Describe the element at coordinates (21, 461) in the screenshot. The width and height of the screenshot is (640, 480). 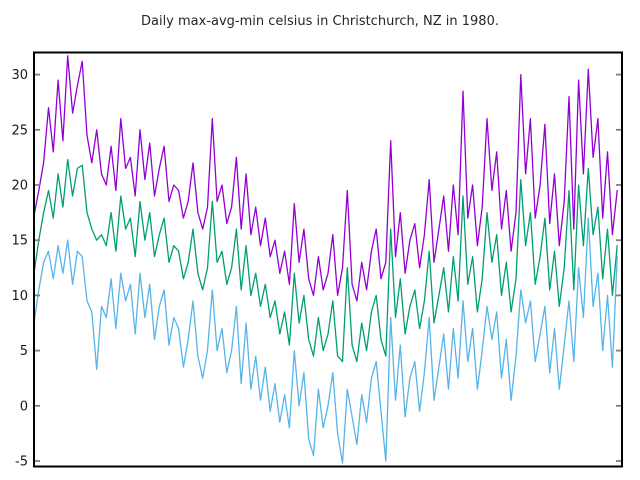
I see `y-tick-label: -5` at that location.